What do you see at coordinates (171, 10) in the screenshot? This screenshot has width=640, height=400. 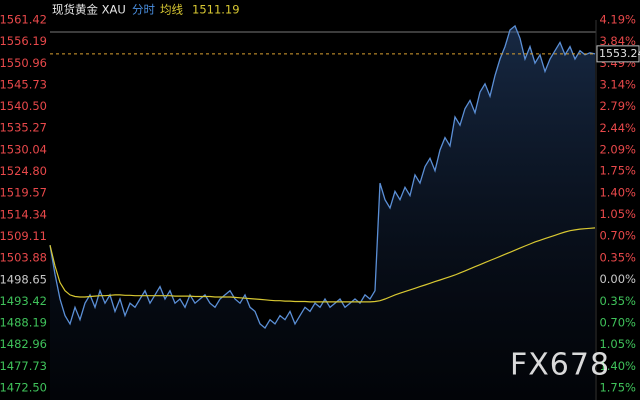 I see `avg-label: 均线` at bounding box center [171, 10].